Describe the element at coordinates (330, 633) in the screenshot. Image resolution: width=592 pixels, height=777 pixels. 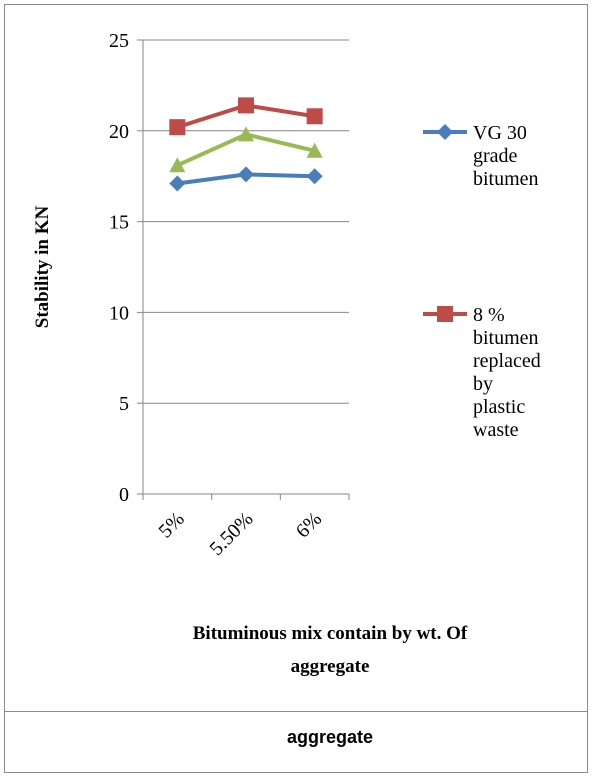
I see `x-axis-title-line-1: Bituminous mix contain by wt. Of` at that location.